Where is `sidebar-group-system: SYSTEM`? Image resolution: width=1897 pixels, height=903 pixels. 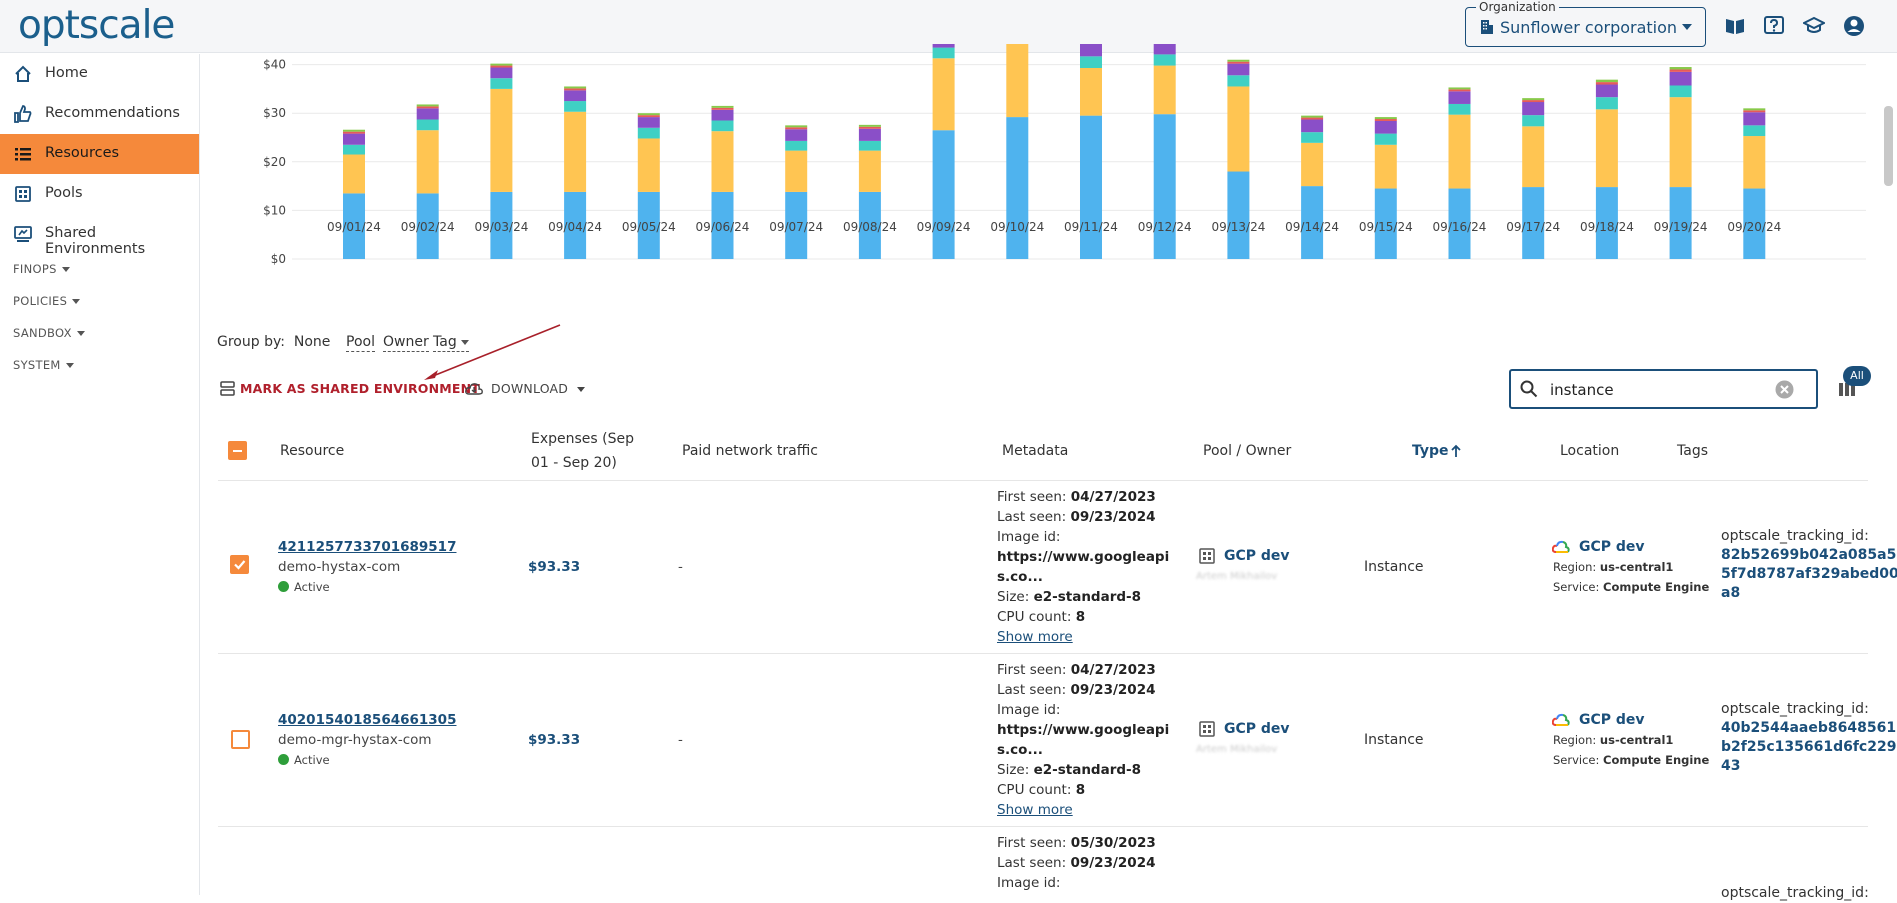
sidebar-group-system: SYSTEM is located at coordinates (43, 365).